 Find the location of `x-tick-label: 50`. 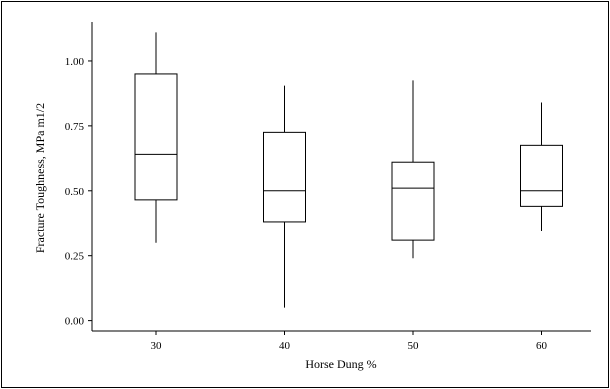

x-tick-label: 50 is located at coordinates (414, 346).